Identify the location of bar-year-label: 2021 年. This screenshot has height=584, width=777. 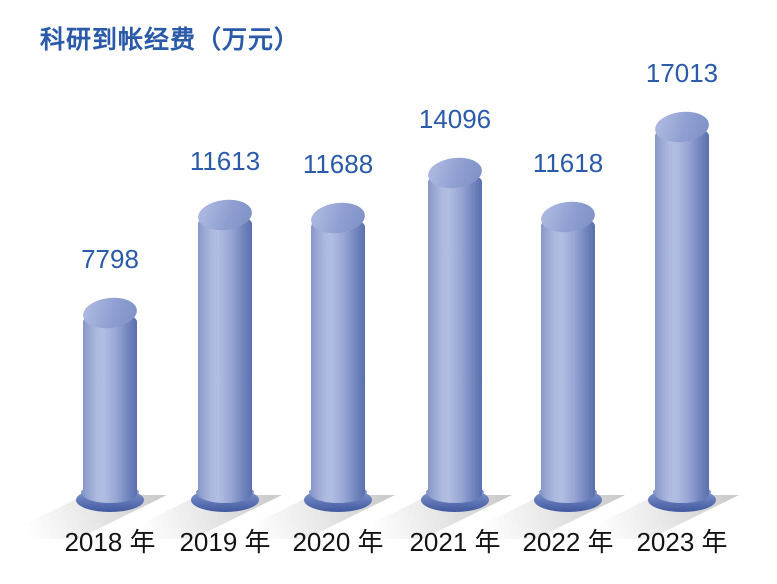
(455, 542).